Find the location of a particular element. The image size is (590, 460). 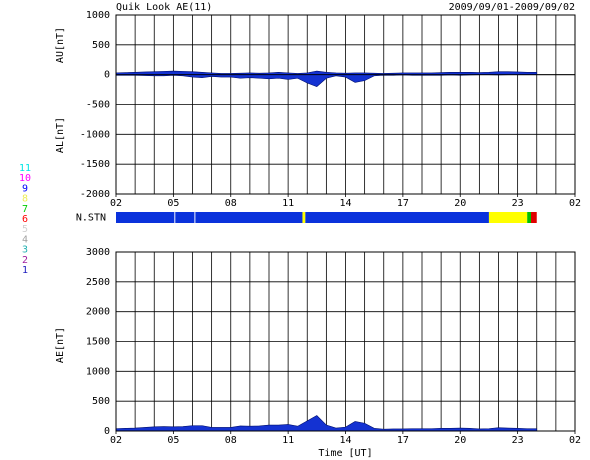

legend-label: 2 is located at coordinates (25, 260).